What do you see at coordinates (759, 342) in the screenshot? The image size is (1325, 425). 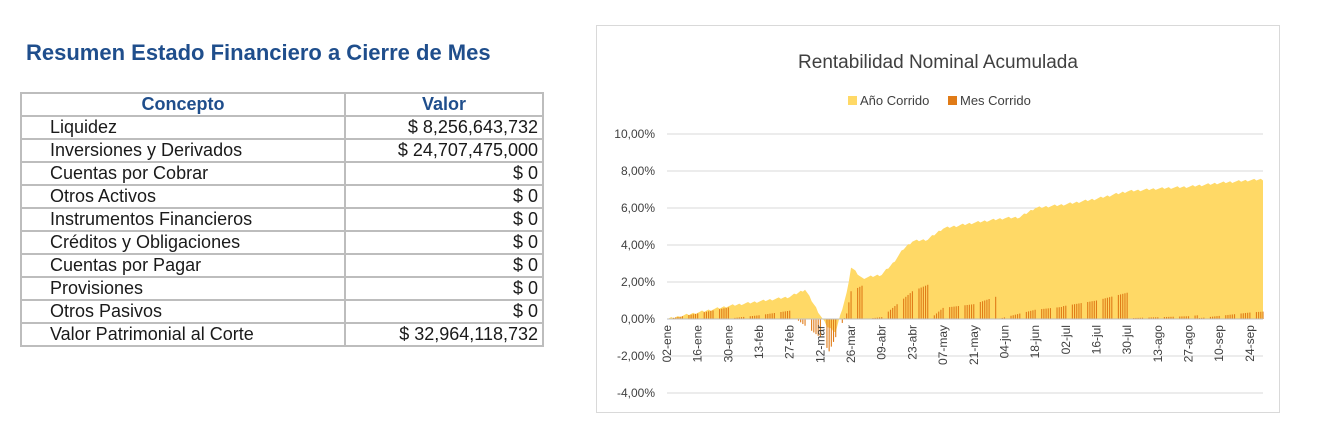 I see `x-tick-label: 13-feb` at bounding box center [759, 342].